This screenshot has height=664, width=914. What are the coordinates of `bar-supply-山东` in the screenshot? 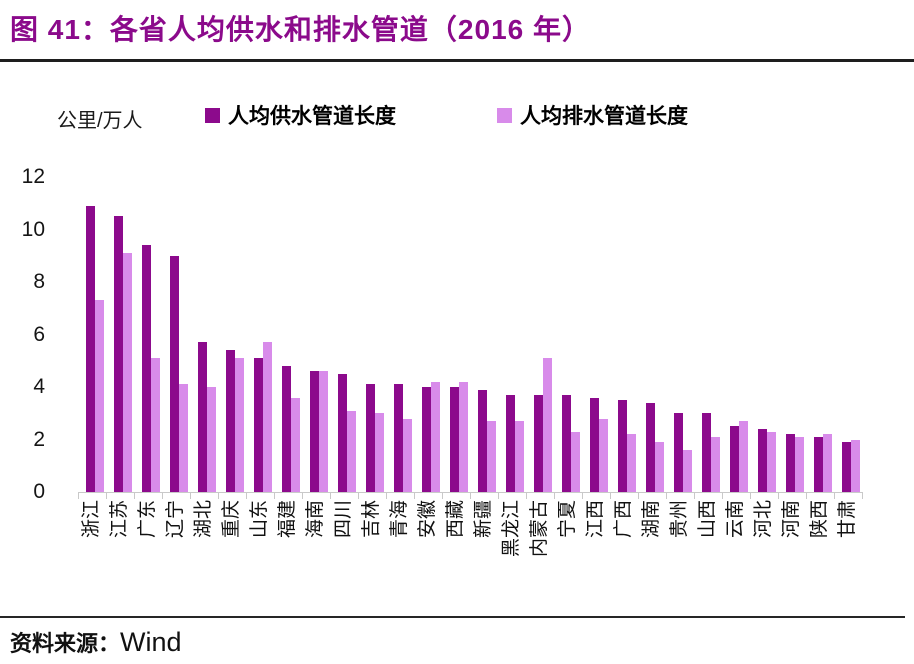 It's located at (258, 425).